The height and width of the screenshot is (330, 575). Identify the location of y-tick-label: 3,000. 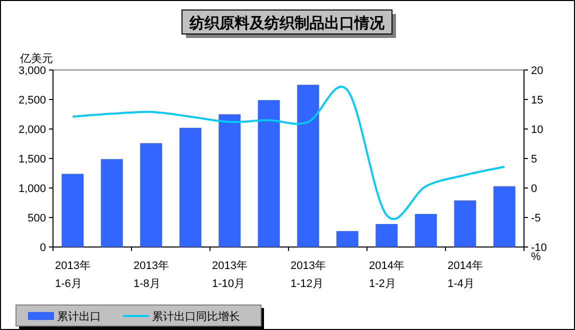
(32, 71).